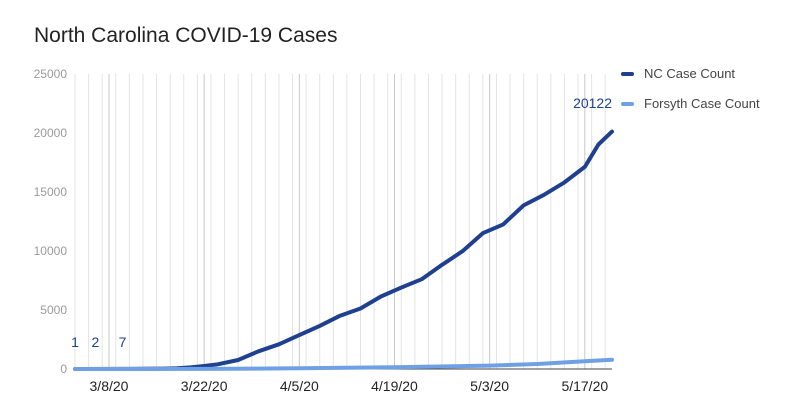 The image size is (786, 414). What do you see at coordinates (299, 386) in the screenshot?
I see `x-tick-label: 4/5/20` at bounding box center [299, 386].